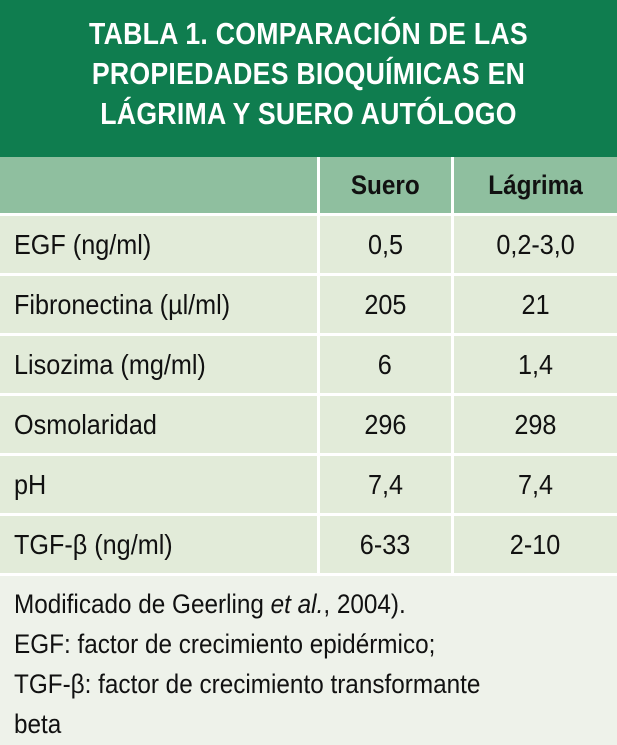  I want to click on table-header-row: Suero Lágrima, so click(308, 186).